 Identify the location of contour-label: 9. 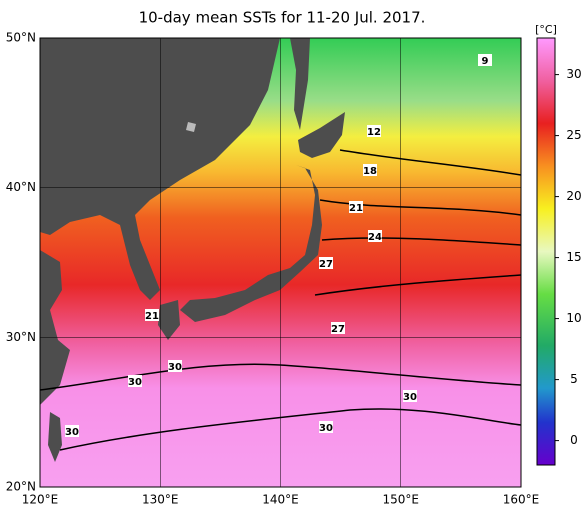
(485, 61).